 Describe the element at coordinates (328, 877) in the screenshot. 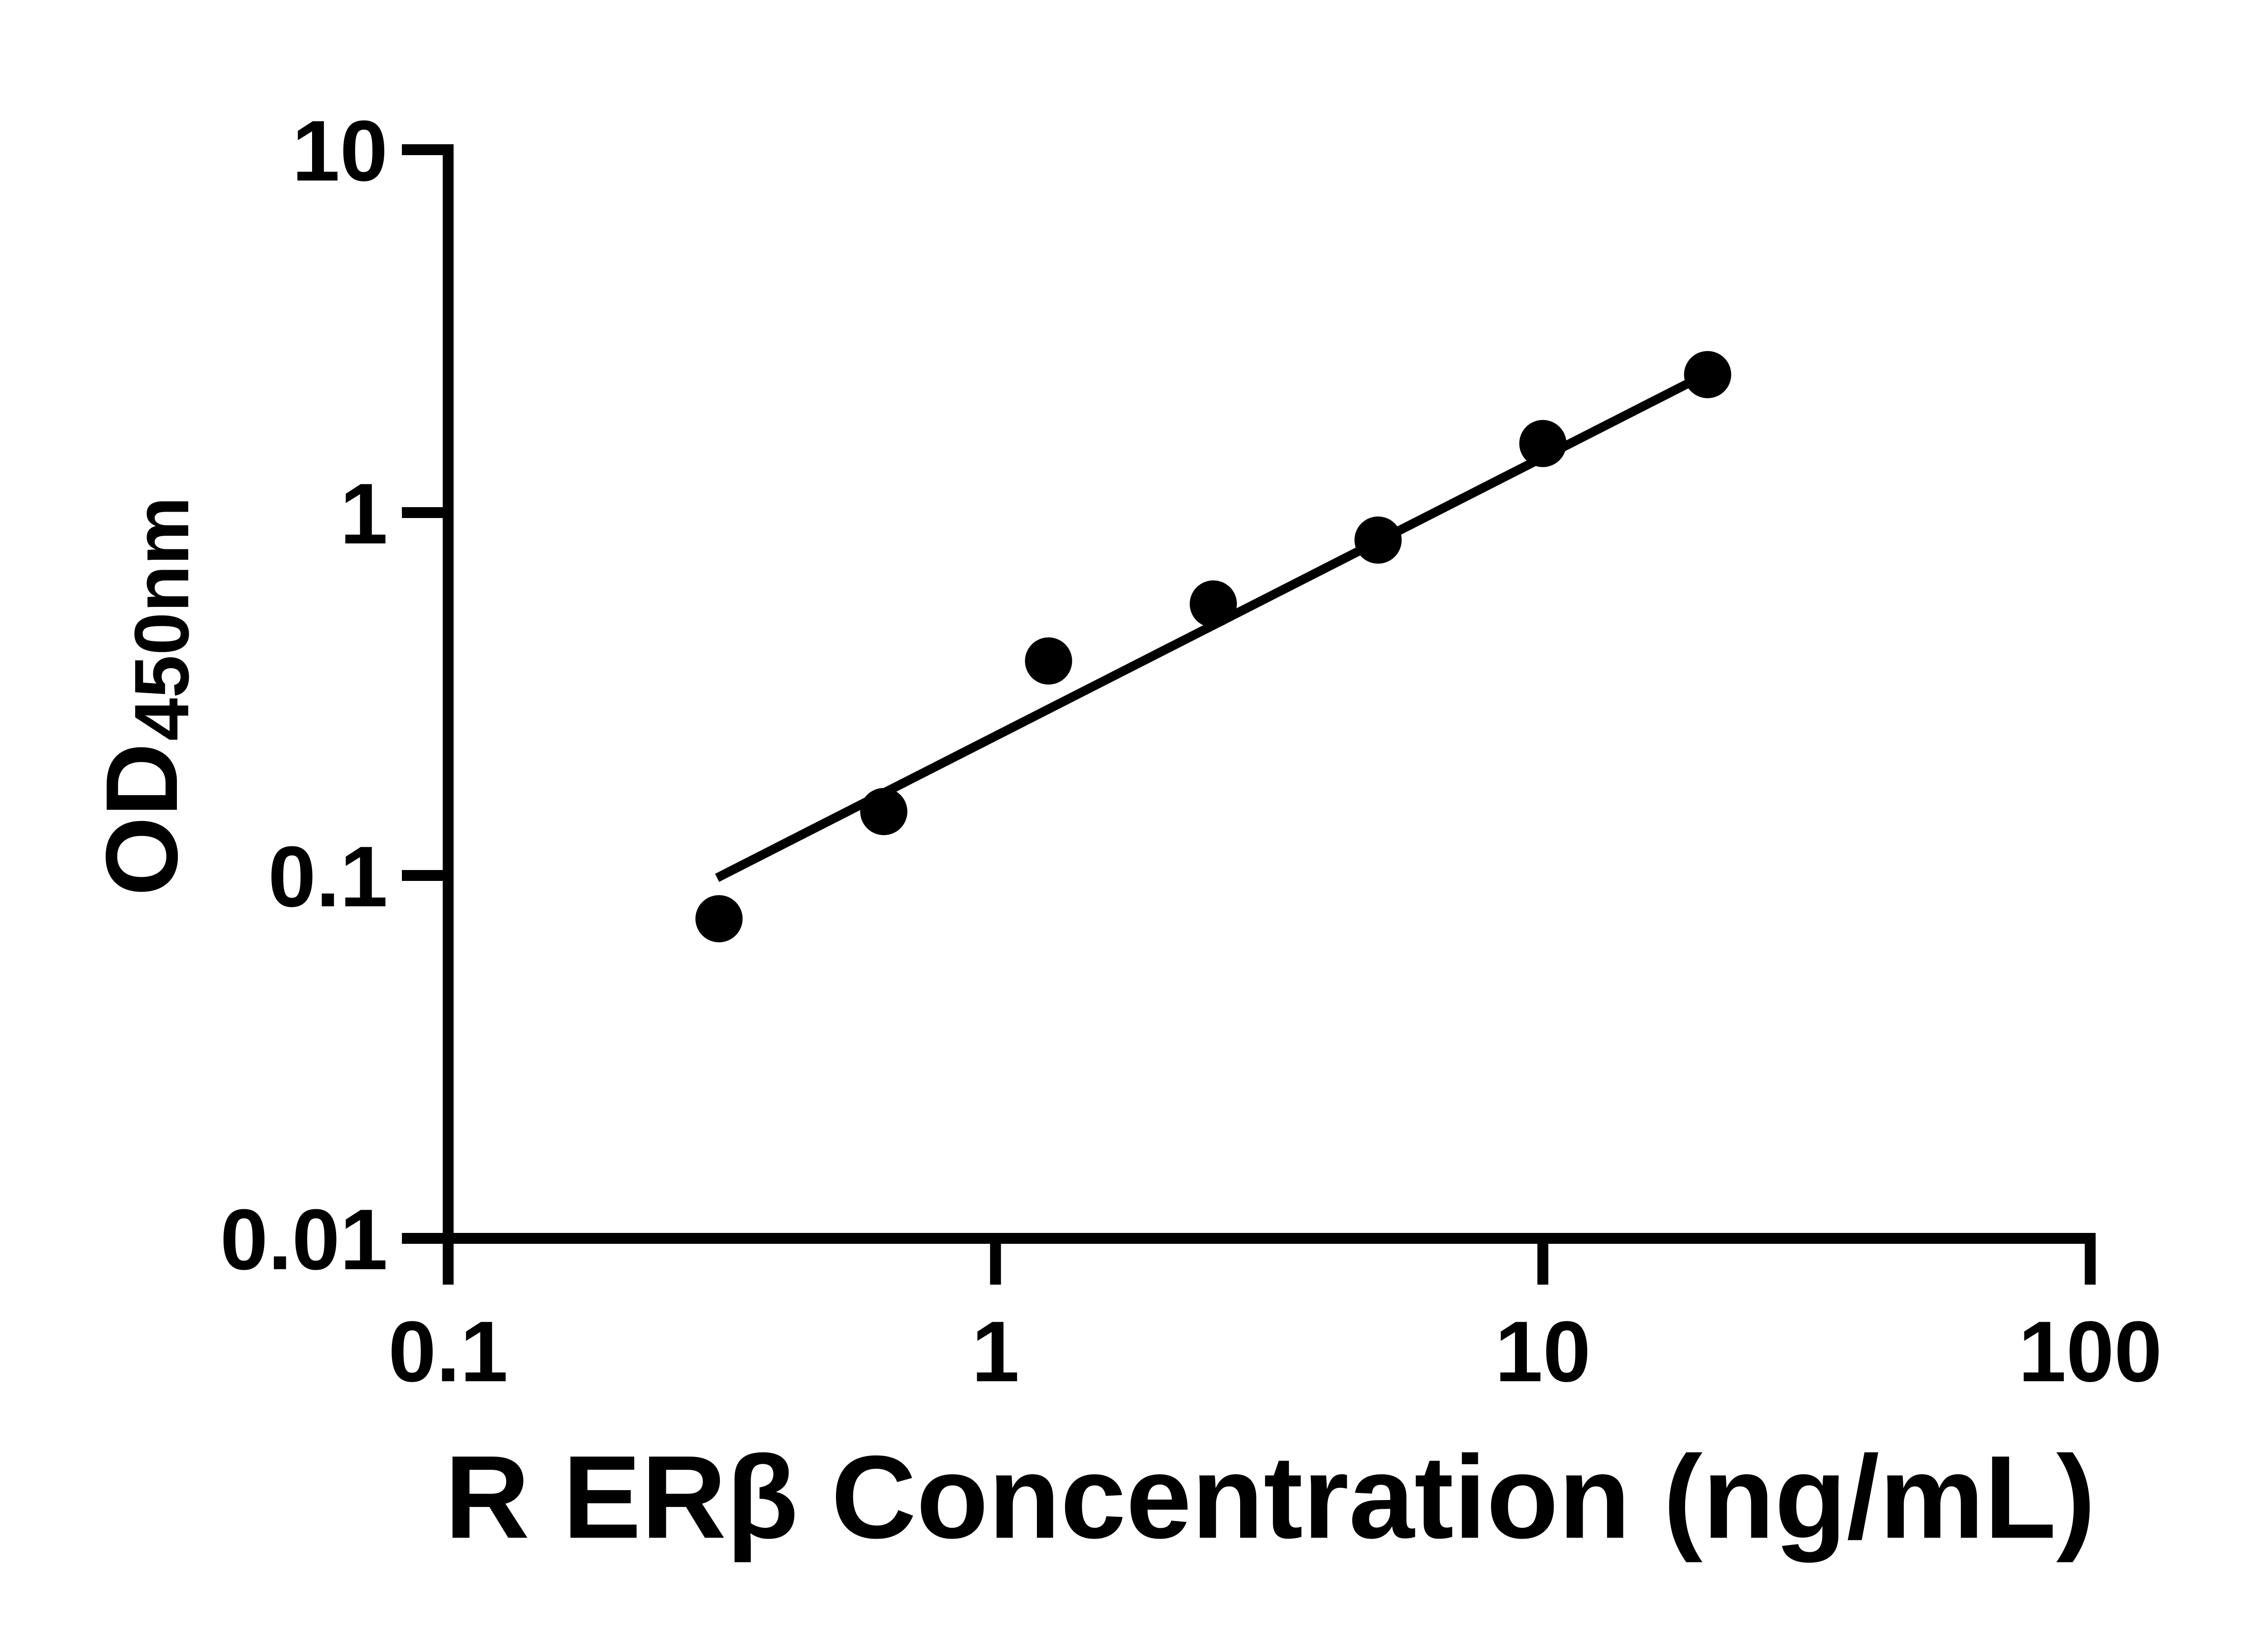

I see `y-tick-label: 0.1` at that location.